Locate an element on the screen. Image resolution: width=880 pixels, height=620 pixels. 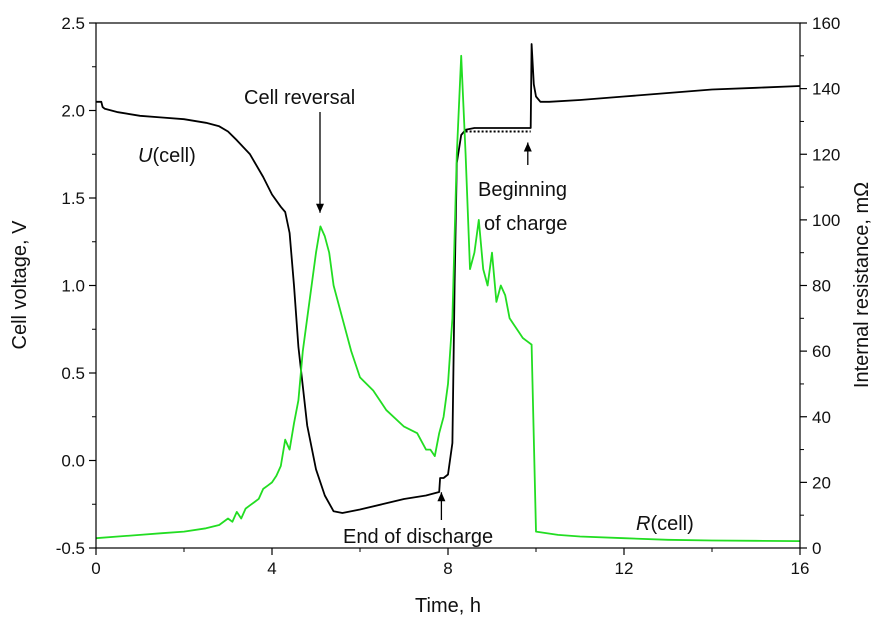
x-tick-label: 16 is located at coordinates (800, 568).